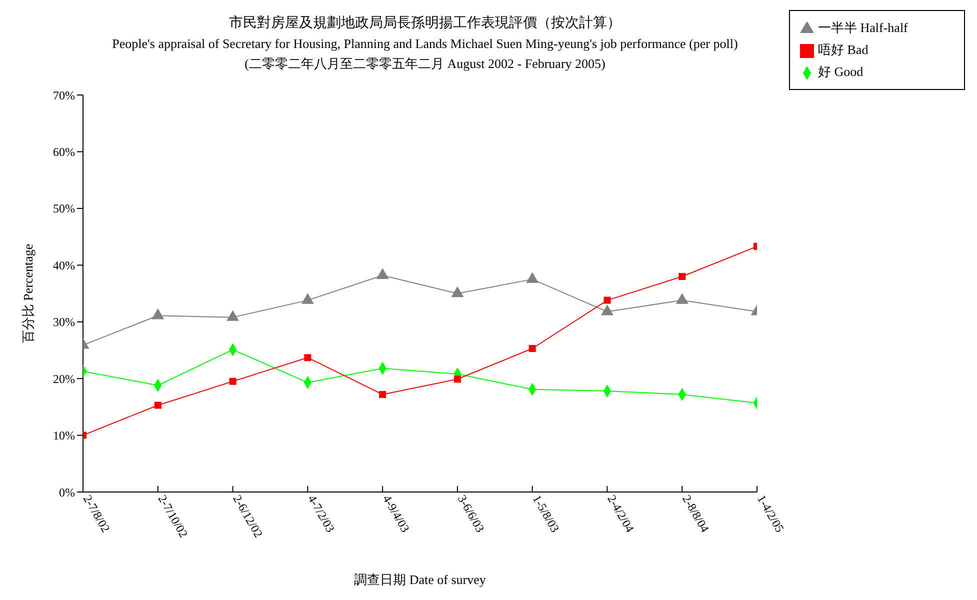 This screenshot has width=977, height=600. Describe the element at coordinates (425, 43) in the screenshot. I see `chart-subtitle: People's appraisal of Secretary for Housing, Planning and Lands Michael Suen Ming-yeung's job performance (per poll)` at that location.